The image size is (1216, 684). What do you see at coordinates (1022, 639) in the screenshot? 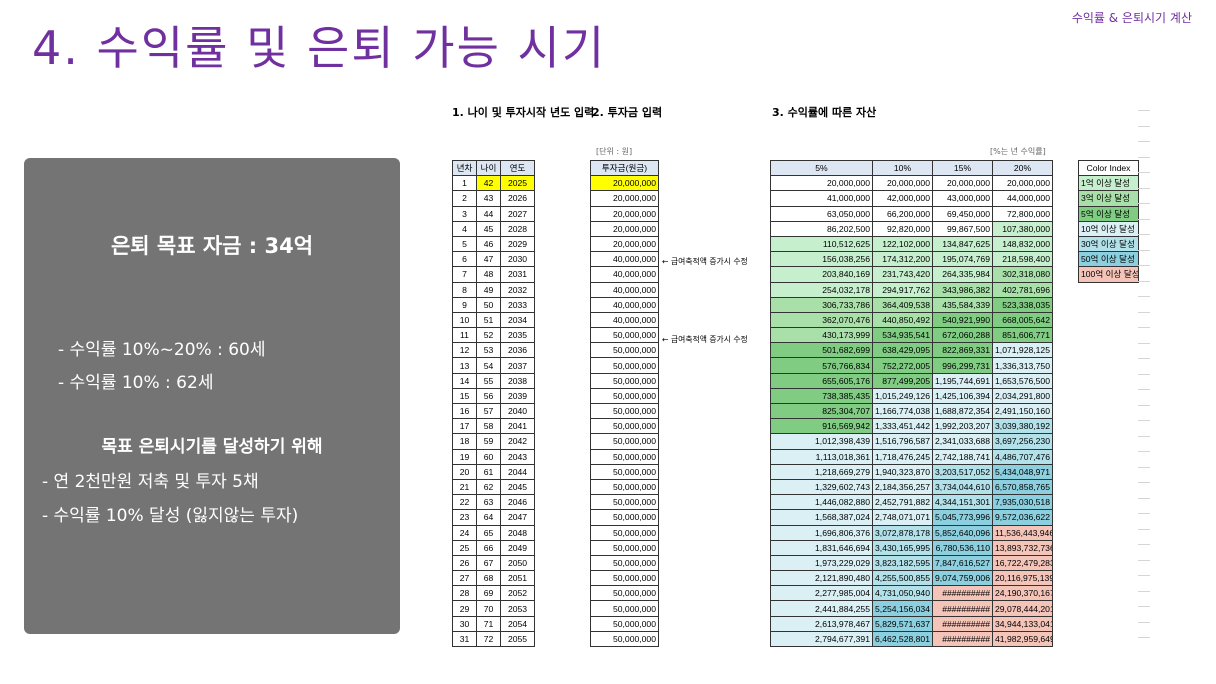
I see `return-cell-20: 41,982,959,649` at bounding box center [1022, 639].